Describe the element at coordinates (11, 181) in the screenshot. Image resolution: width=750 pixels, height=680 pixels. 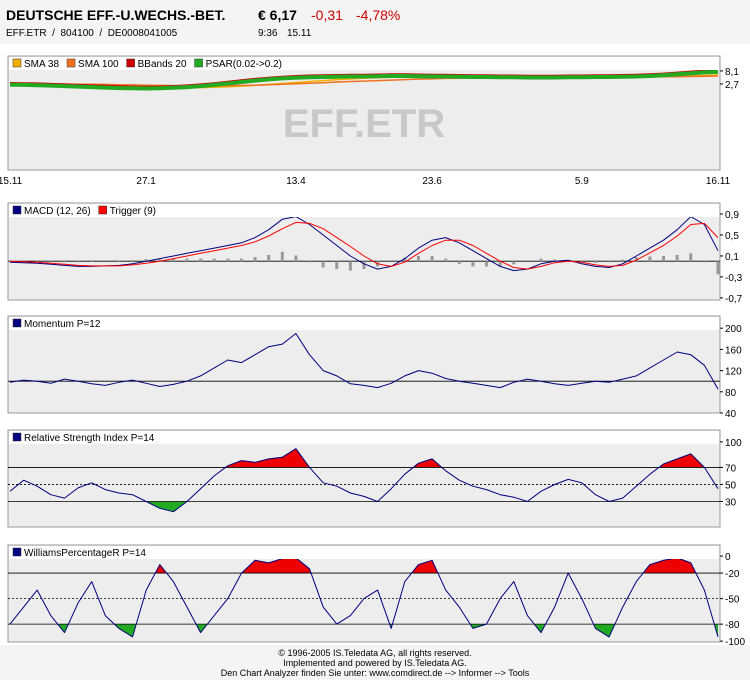
I see `x-tick-label: 15.11` at that location.